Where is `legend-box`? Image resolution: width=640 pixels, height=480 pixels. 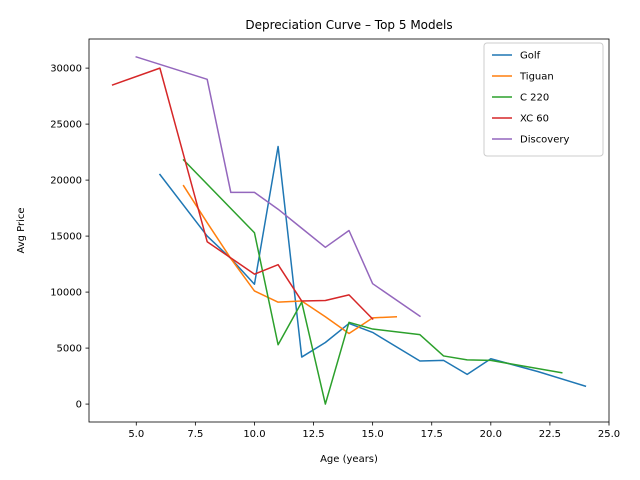 legend-box is located at coordinates (543, 99).